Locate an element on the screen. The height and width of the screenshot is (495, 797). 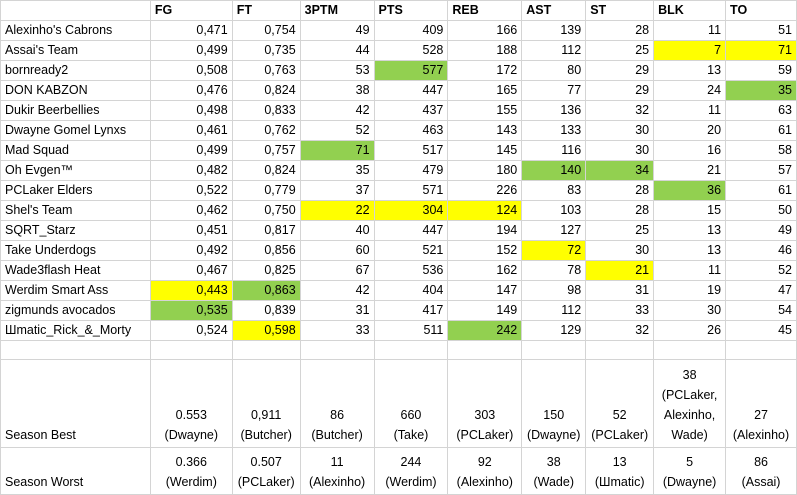
stat-cell-st: 28 is located at coordinates (620, 30).